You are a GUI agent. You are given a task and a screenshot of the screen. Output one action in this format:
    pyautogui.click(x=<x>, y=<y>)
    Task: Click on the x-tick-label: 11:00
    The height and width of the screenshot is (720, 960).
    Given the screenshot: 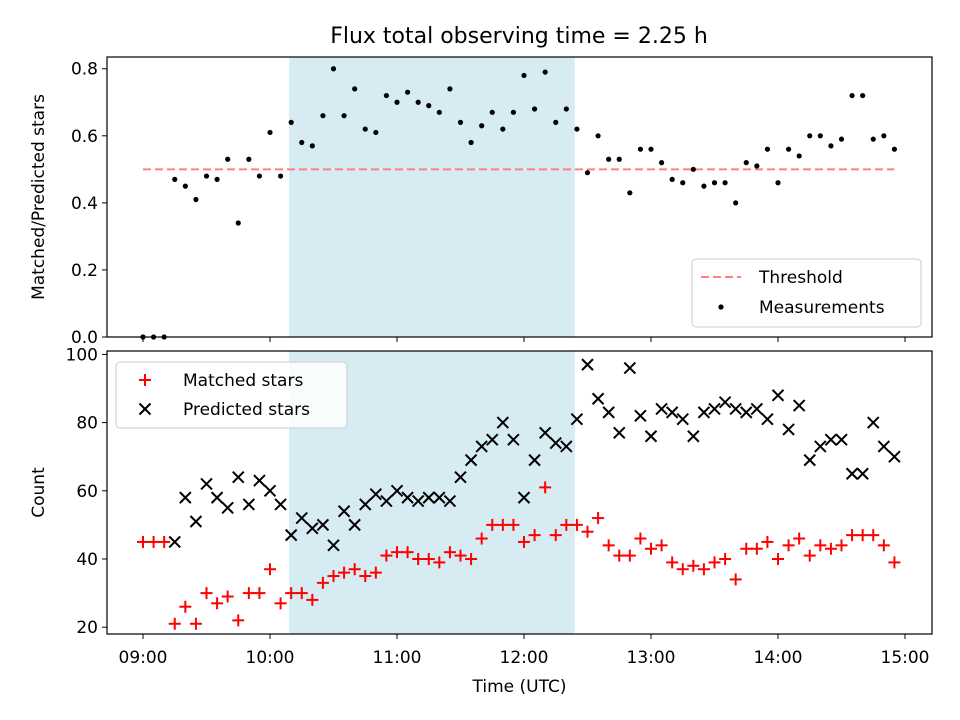 What is the action you would take?
    pyautogui.click(x=397, y=658)
    